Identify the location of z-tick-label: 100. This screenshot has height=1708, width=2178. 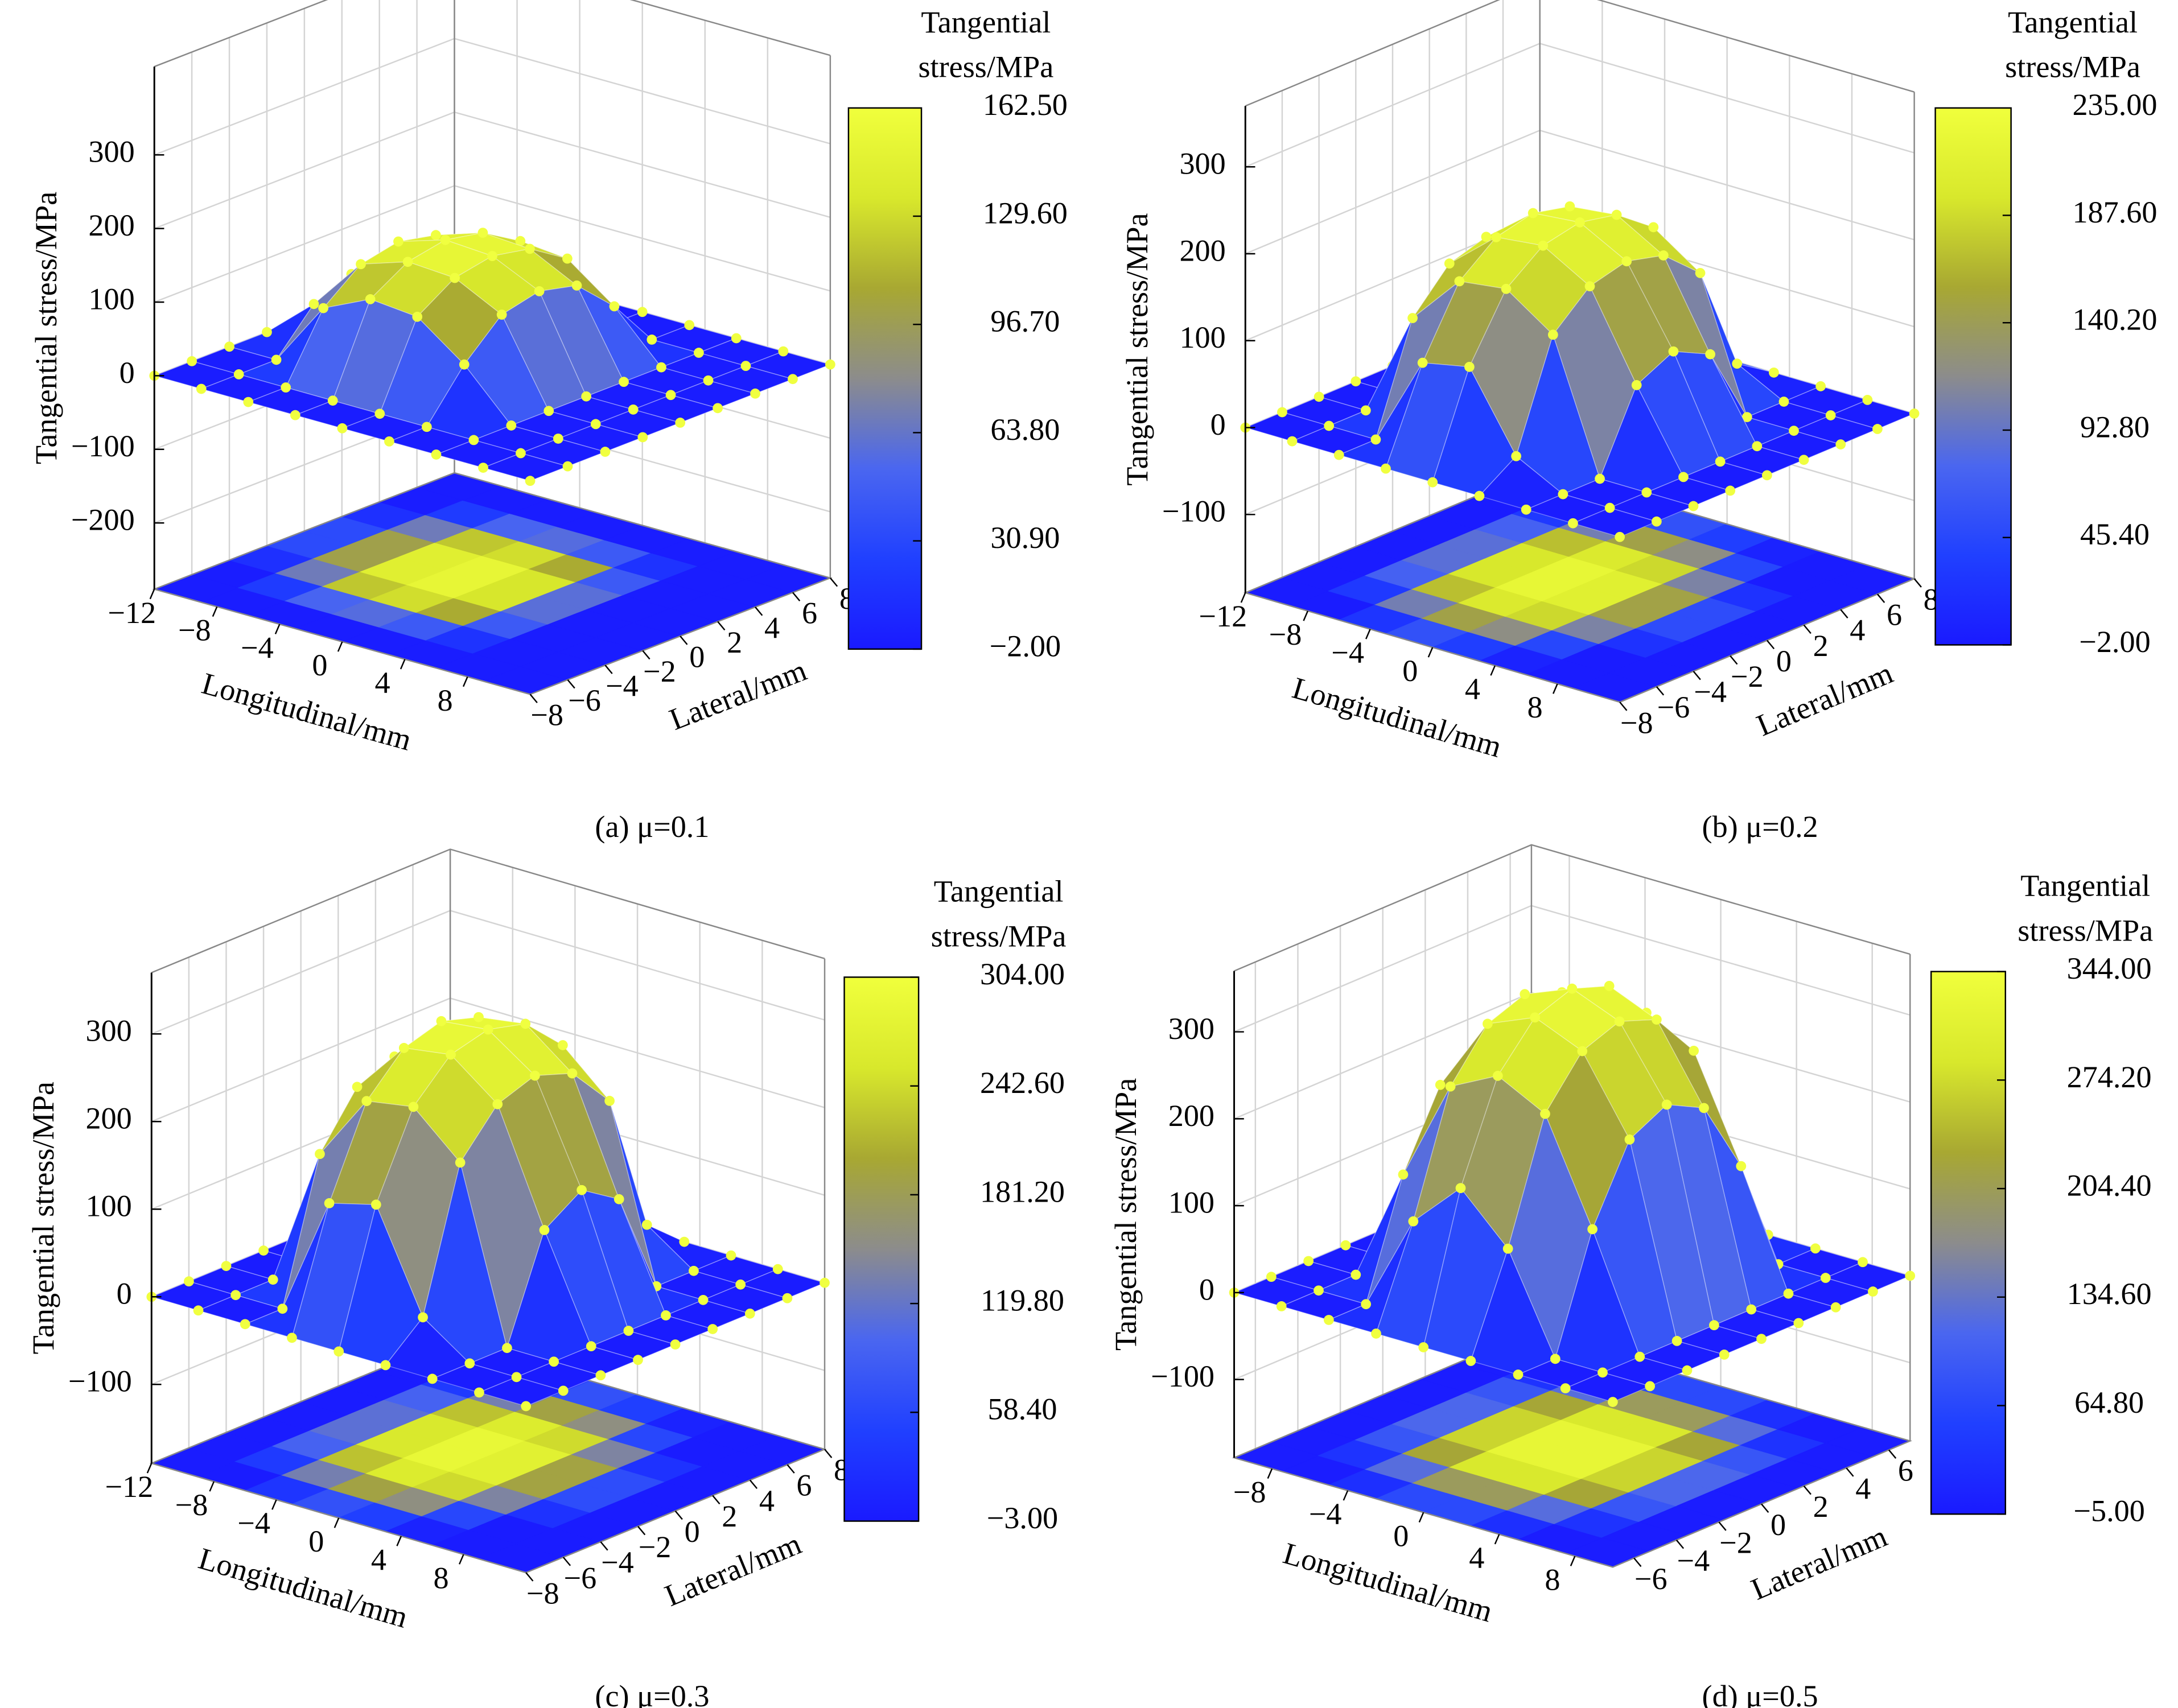
(111, 299).